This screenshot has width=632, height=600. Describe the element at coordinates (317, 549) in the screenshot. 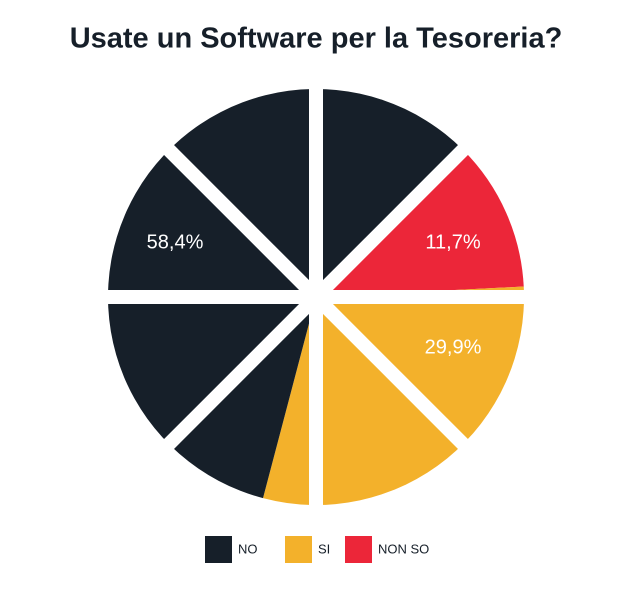

I see `legend: NO SI NON SO` at that location.